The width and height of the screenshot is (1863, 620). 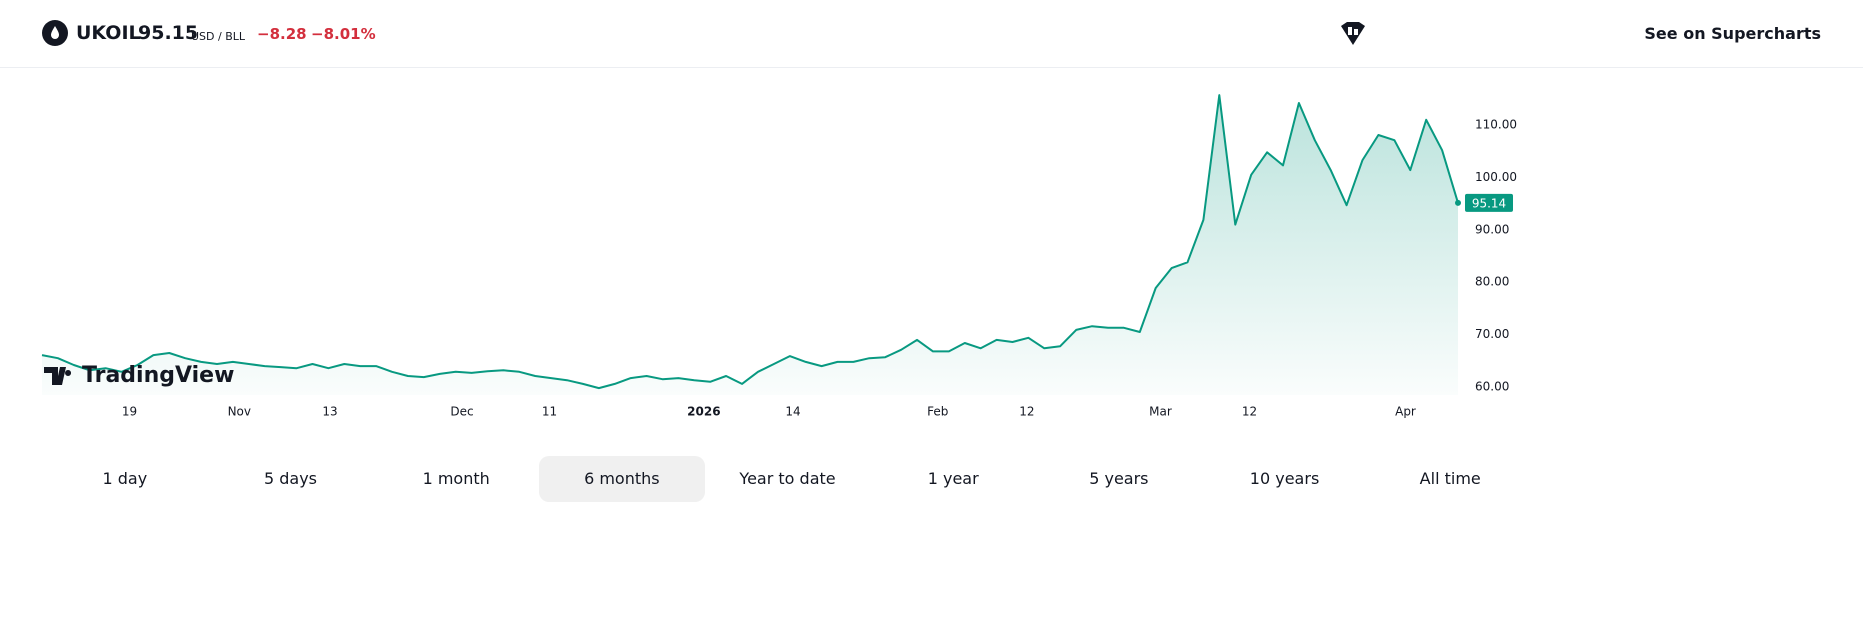 What do you see at coordinates (108, 33) in the screenshot?
I see `symbol: UKOIL` at bounding box center [108, 33].